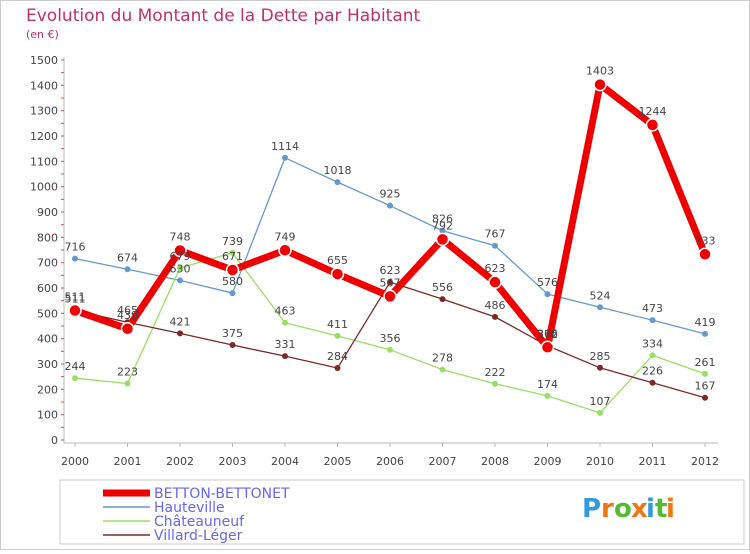 The image size is (750, 554). Describe the element at coordinates (442, 225) in the screenshot. I see `data-label: 792` at that location.